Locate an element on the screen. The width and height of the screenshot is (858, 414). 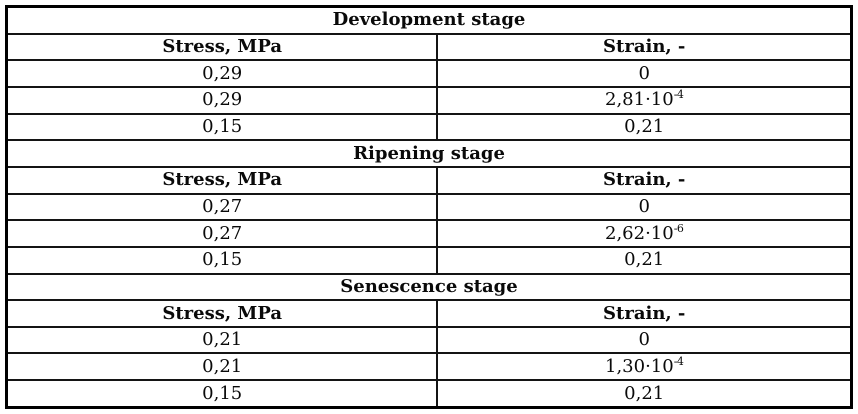
strain-cell: 1,30·10-4 is located at coordinates (644, 367).